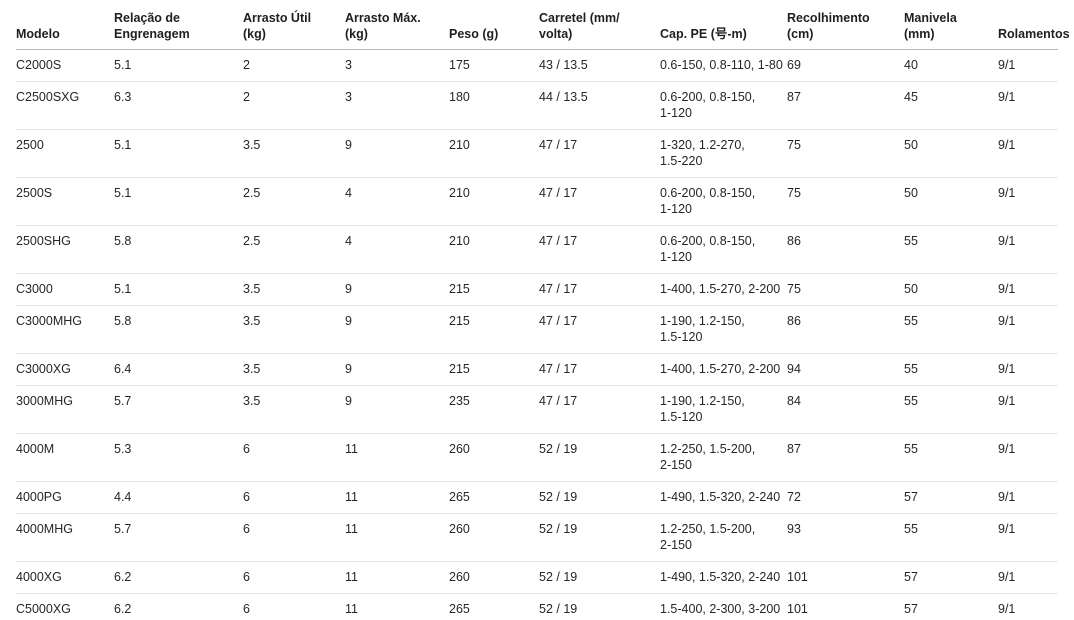 The image size is (1074, 620). I want to click on cell-relacao: 5.3, so click(178, 457).